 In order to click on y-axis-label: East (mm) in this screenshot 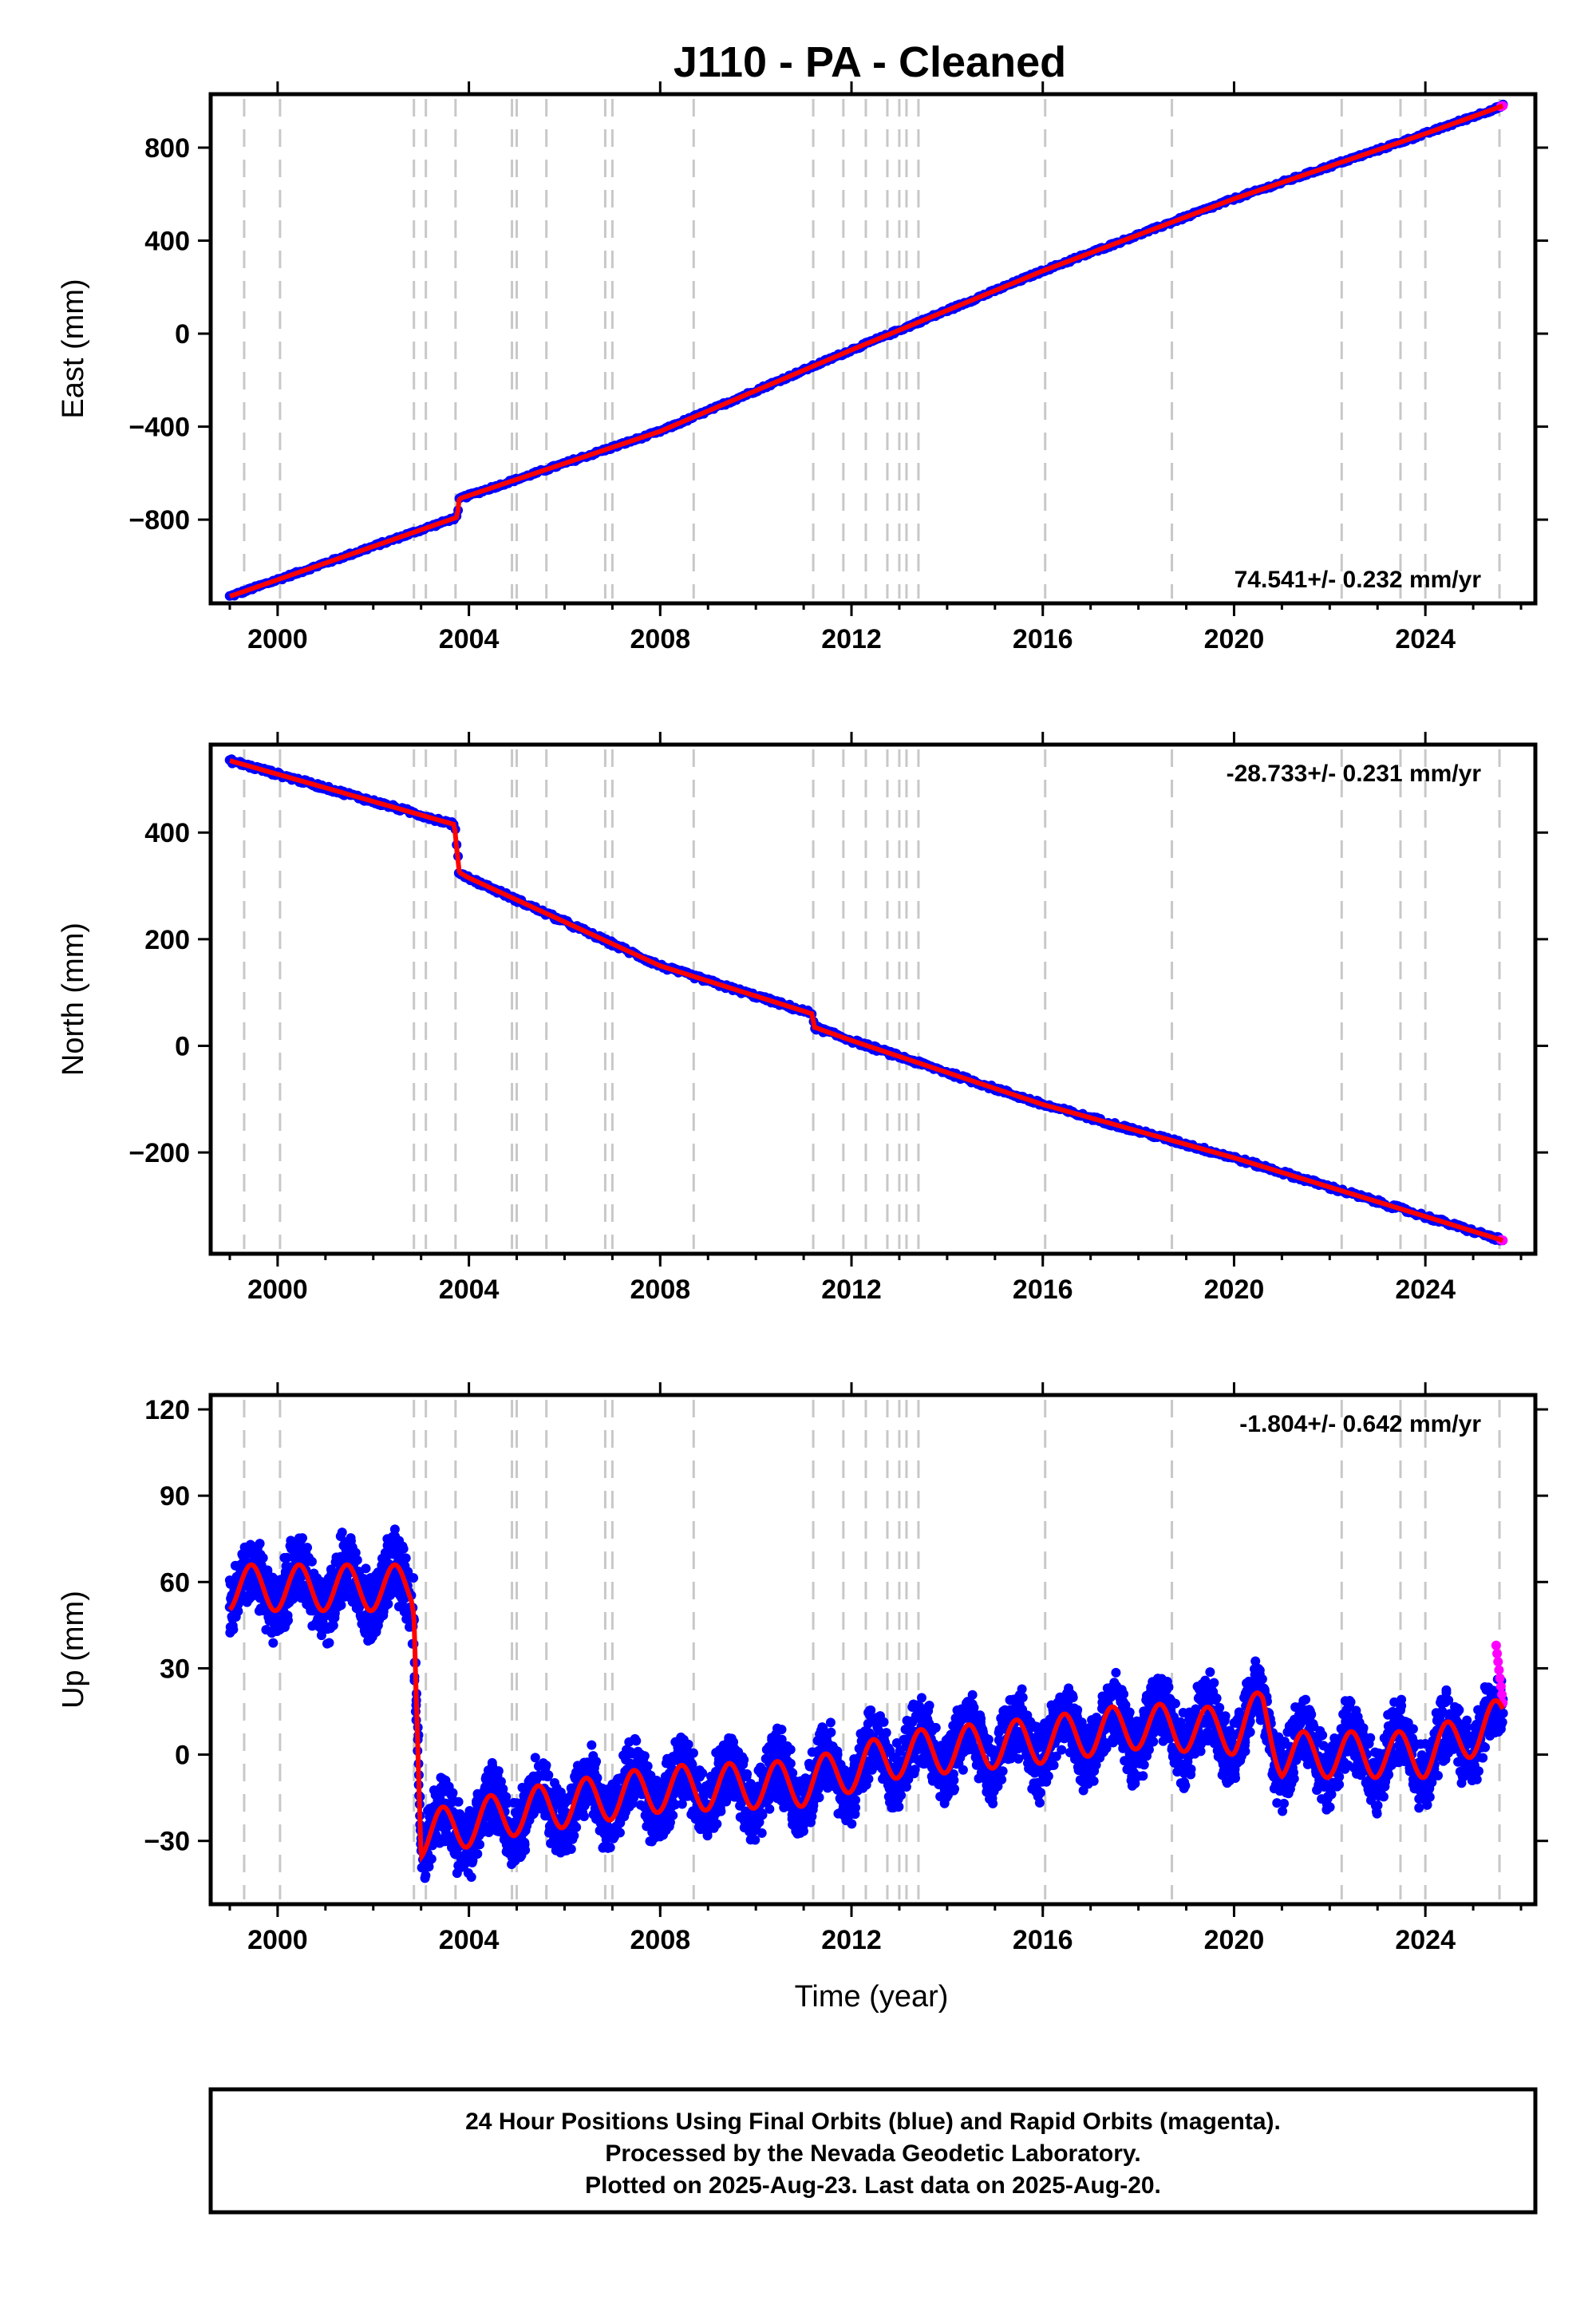, I will do `click(73, 348)`.